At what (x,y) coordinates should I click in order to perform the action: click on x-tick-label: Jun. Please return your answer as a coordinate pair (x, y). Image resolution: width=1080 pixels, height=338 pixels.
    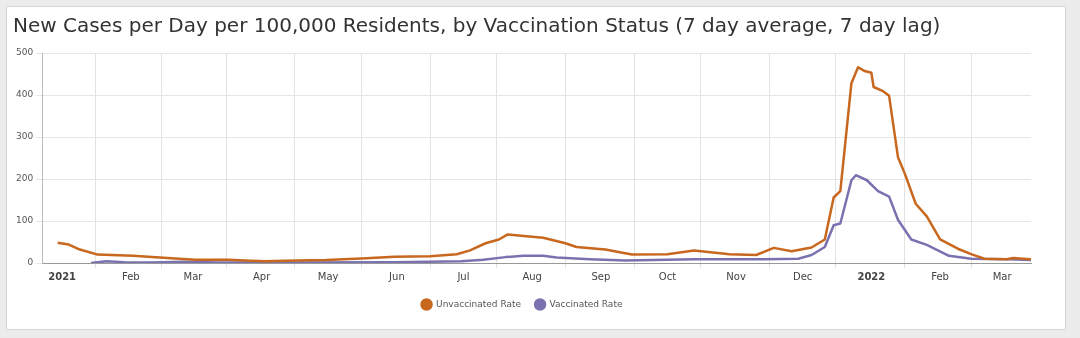
    Looking at the image, I should click on (396, 276).